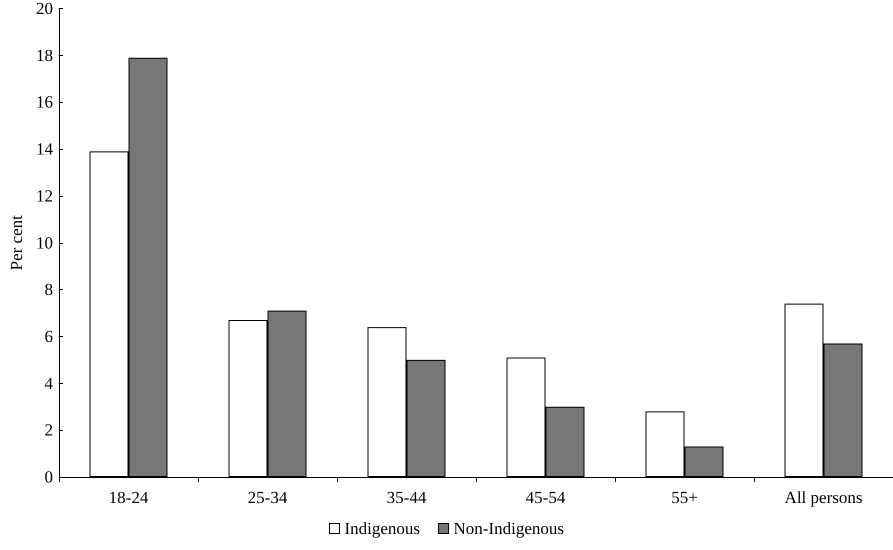 The image size is (893, 550). Describe the element at coordinates (45, 149) in the screenshot. I see `y-tick-label: 14` at that location.